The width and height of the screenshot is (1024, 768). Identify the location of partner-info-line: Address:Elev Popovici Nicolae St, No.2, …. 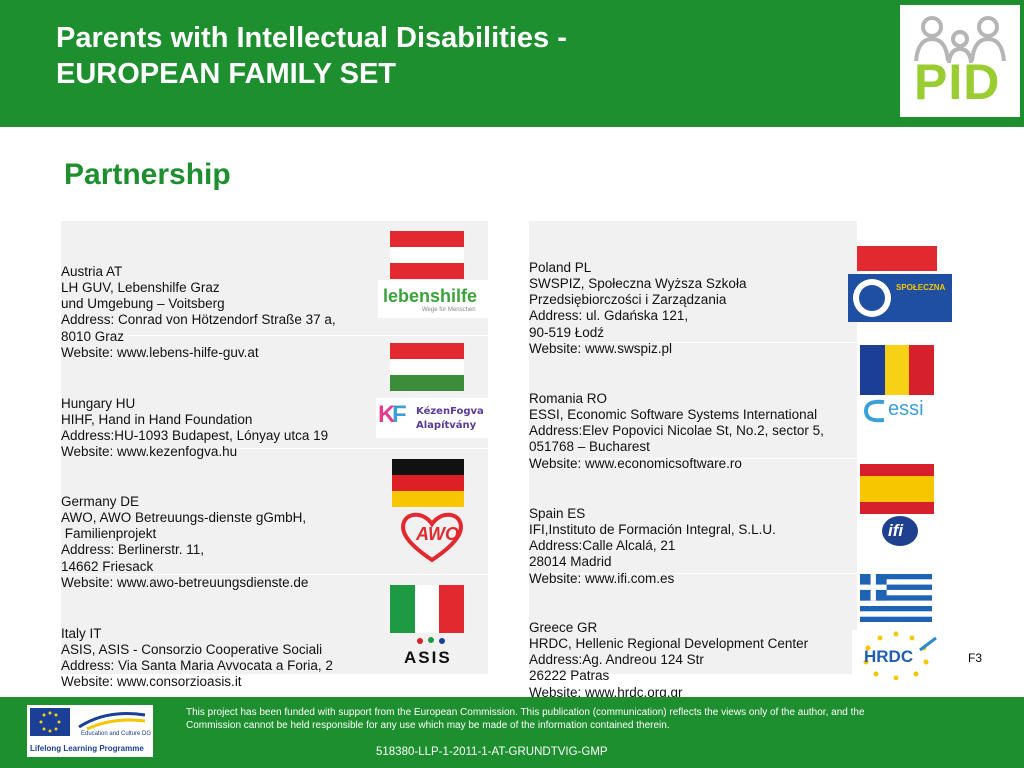
(676, 431).